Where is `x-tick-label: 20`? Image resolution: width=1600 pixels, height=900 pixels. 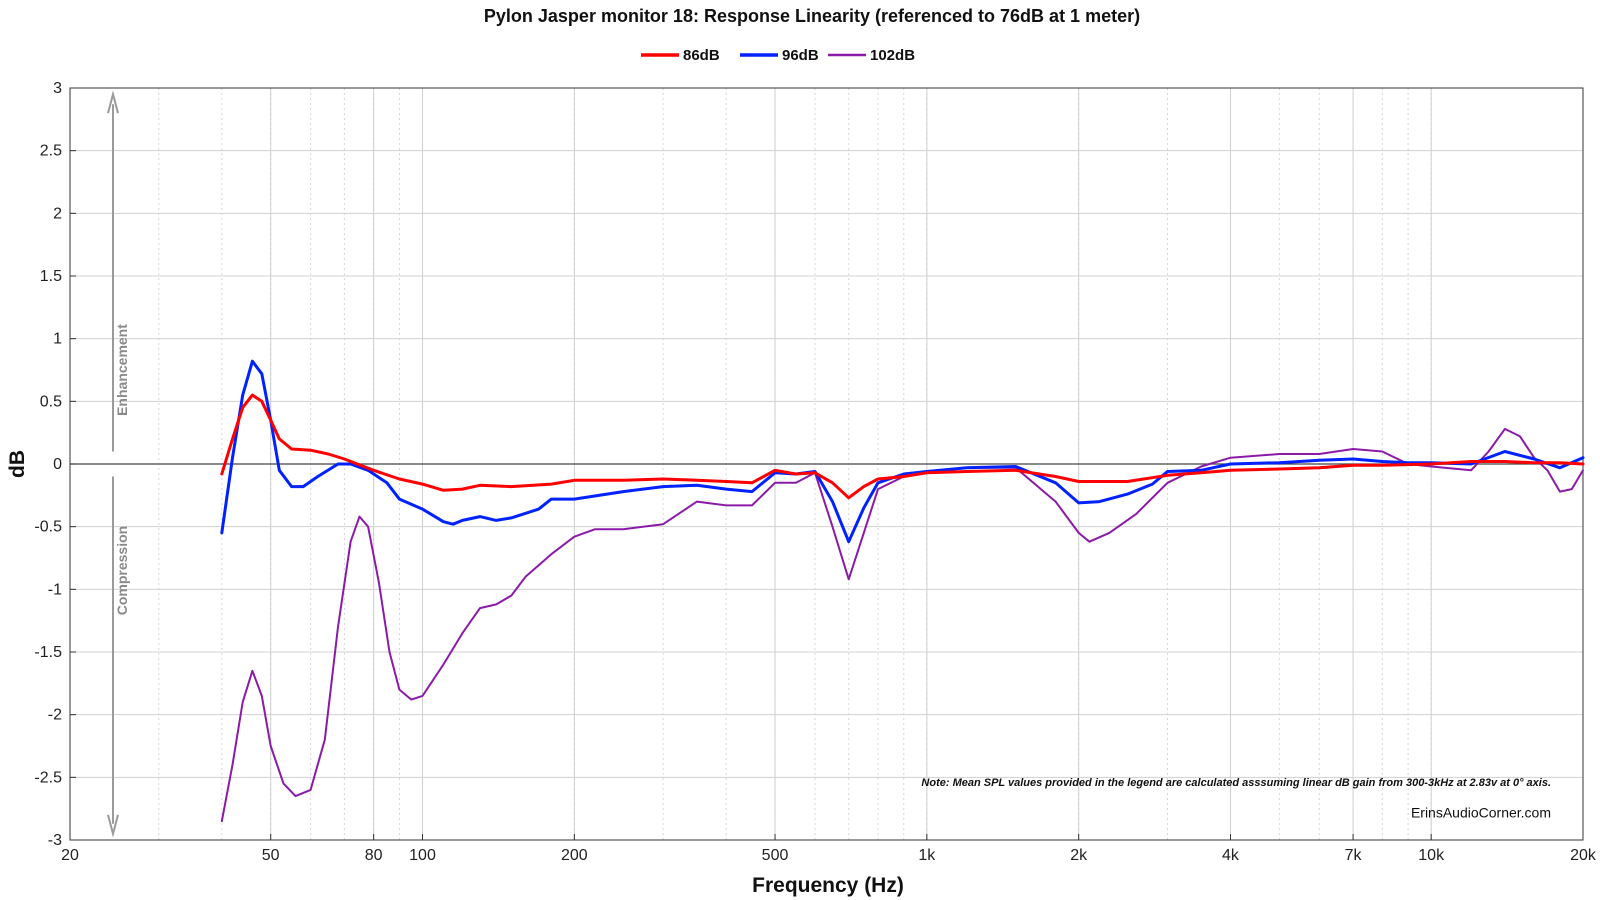
x-tick-label: 20 is located at coordinates (70, 855).